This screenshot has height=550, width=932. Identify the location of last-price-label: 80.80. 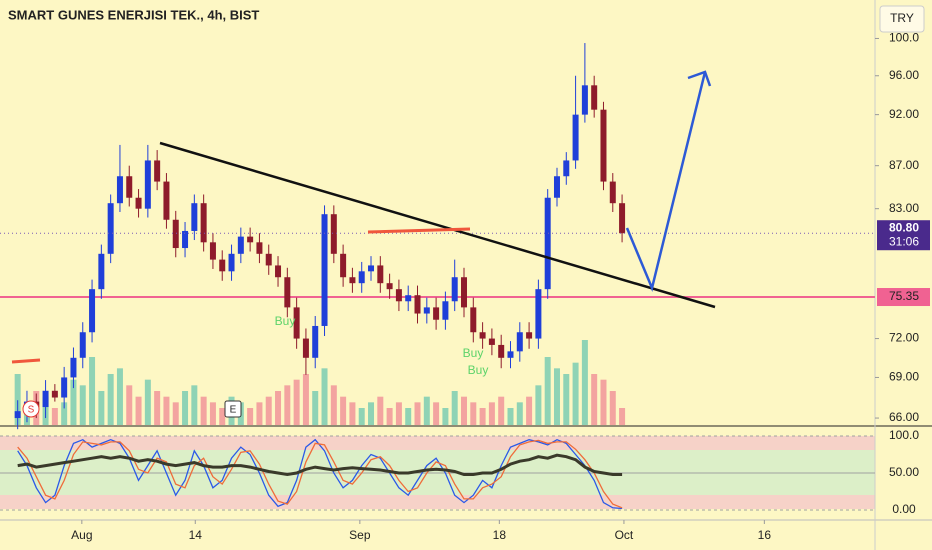
(904, 227).